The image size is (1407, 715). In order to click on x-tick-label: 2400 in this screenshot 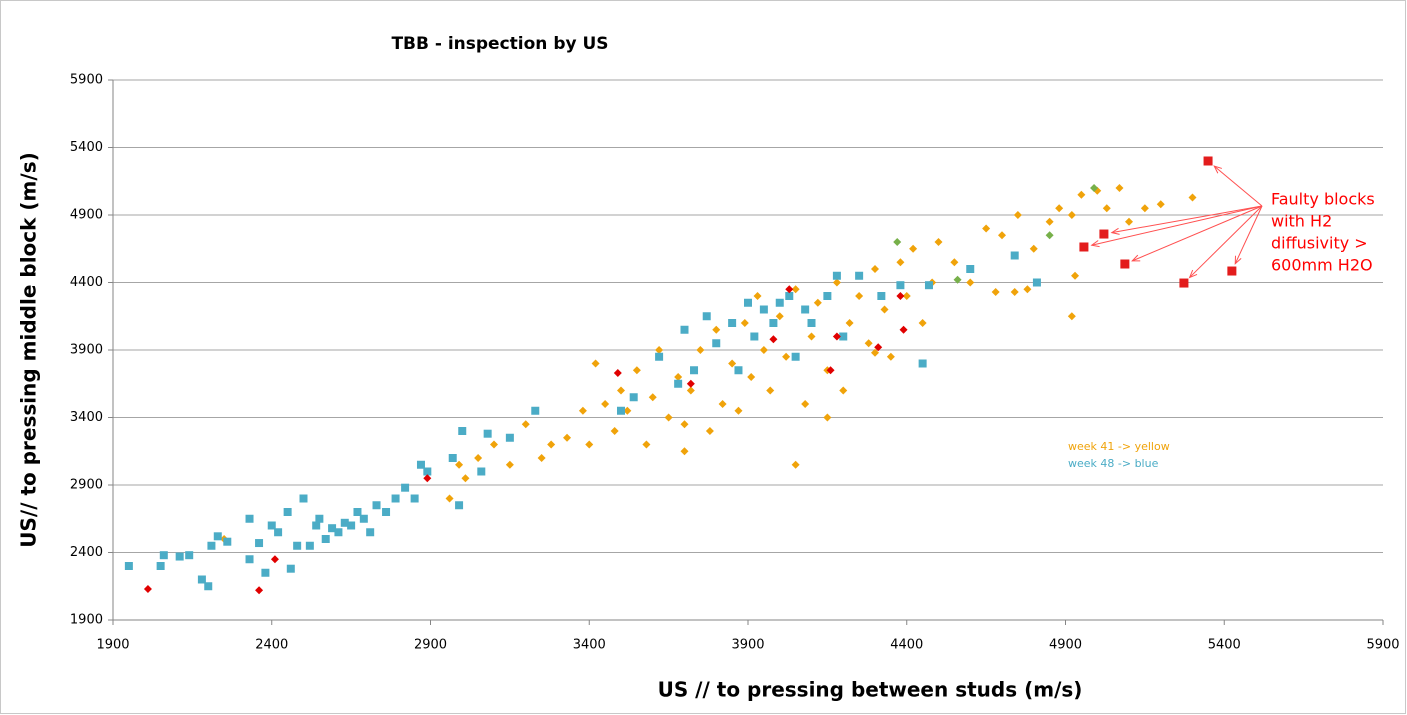, I will do `click(271, 645)`.